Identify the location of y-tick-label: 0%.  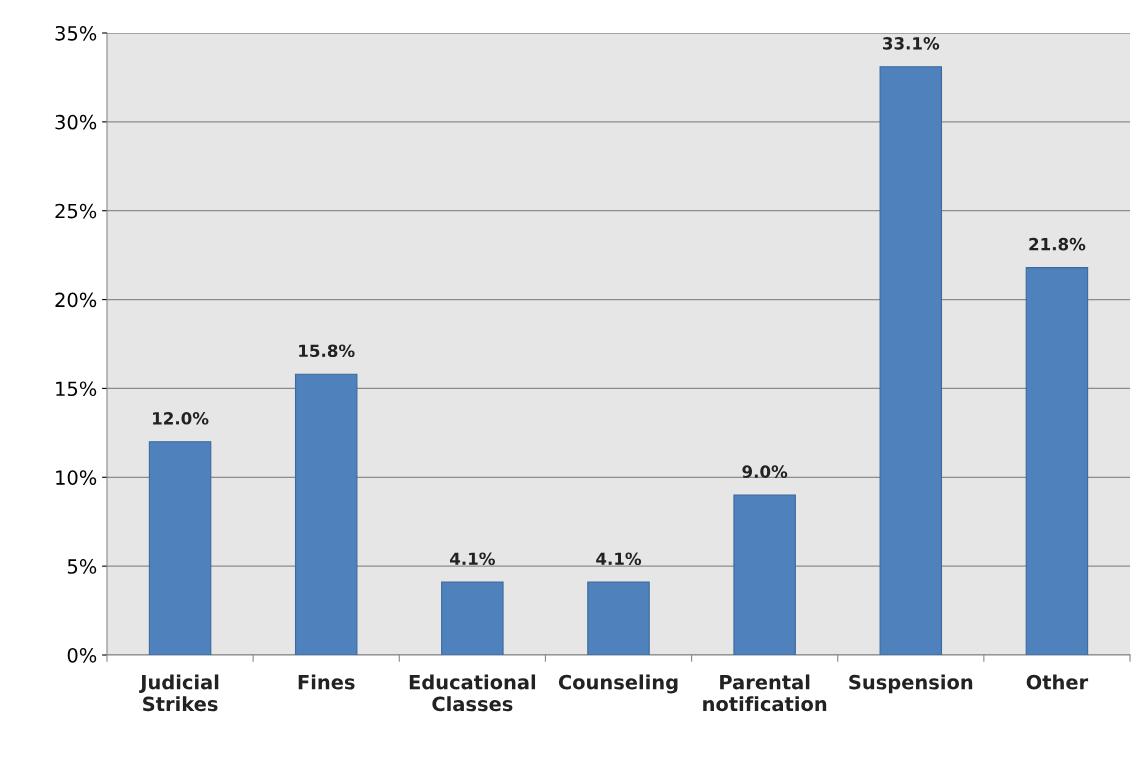
(82, 655).